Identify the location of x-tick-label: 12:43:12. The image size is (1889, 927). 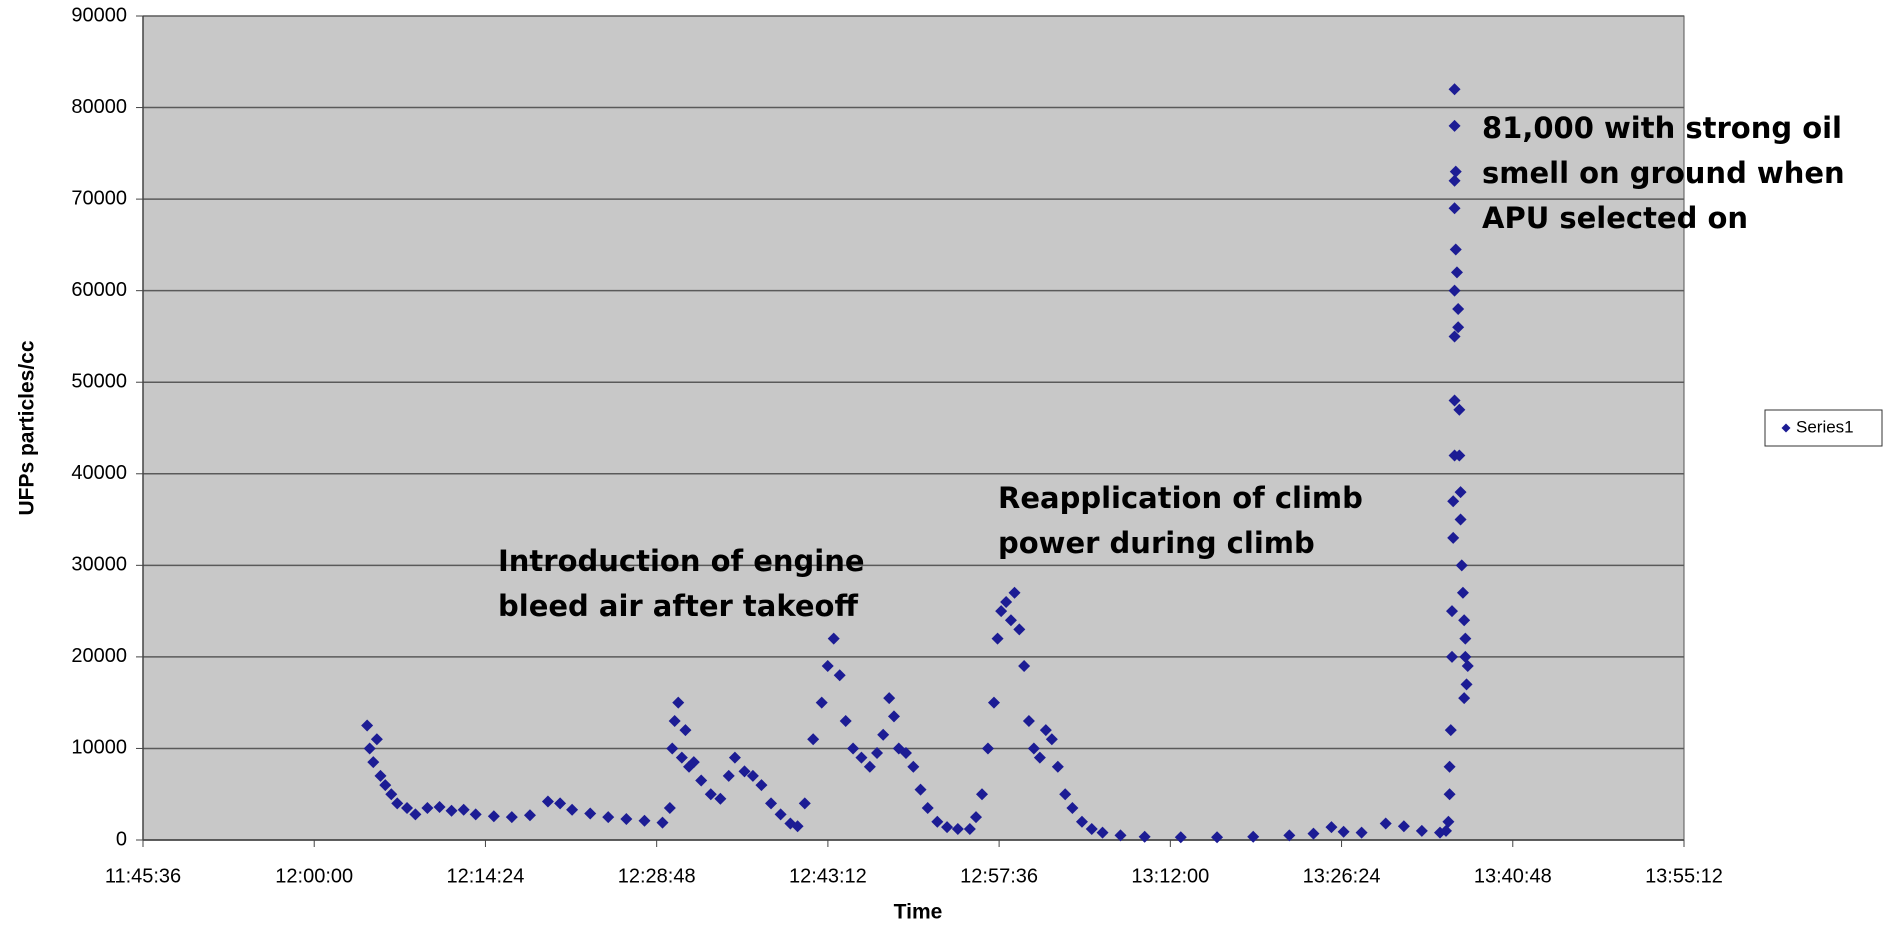
(828, 876).